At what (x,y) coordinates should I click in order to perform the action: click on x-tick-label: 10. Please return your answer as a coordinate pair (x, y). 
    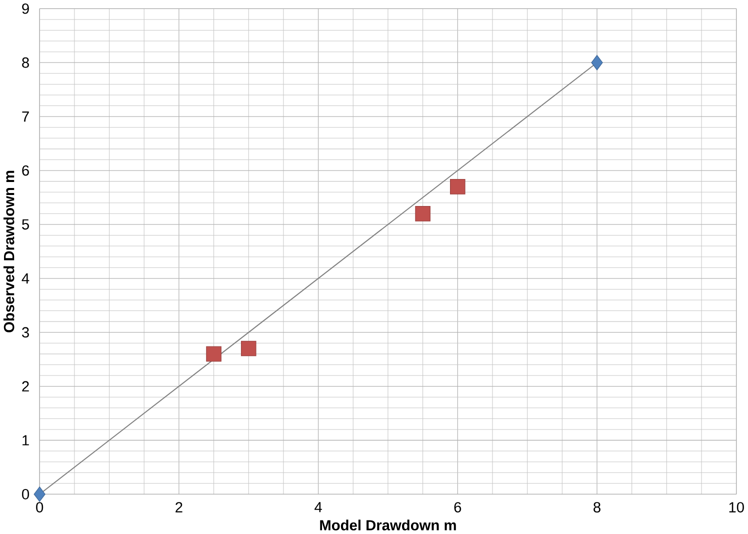
    Looking at the image, I should click on (736, 507).